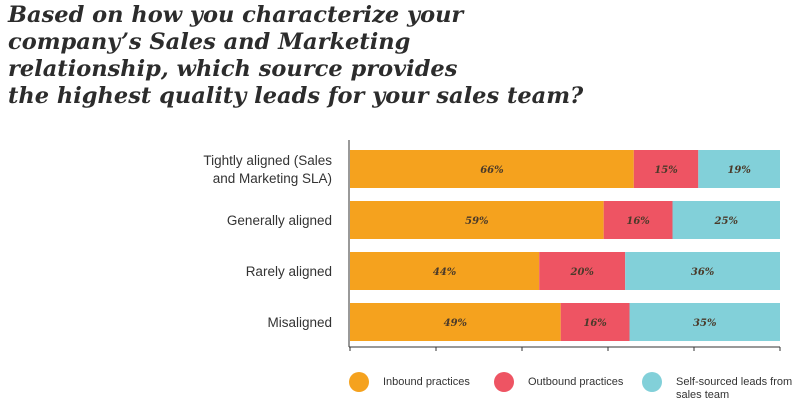  I want to click on legend-label-self-sourced: Self-sourced leads from sales team, so click(734, 387).